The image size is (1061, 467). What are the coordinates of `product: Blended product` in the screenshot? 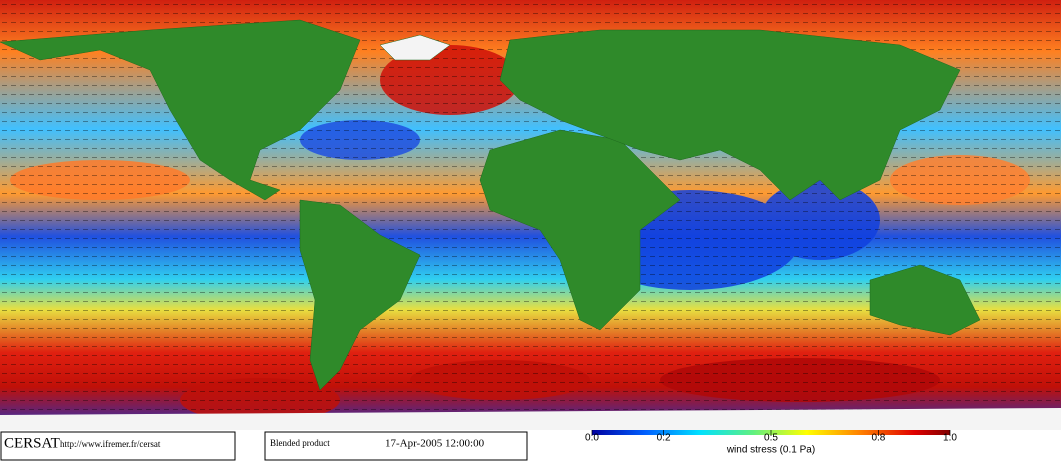 It's located at (300, 443).